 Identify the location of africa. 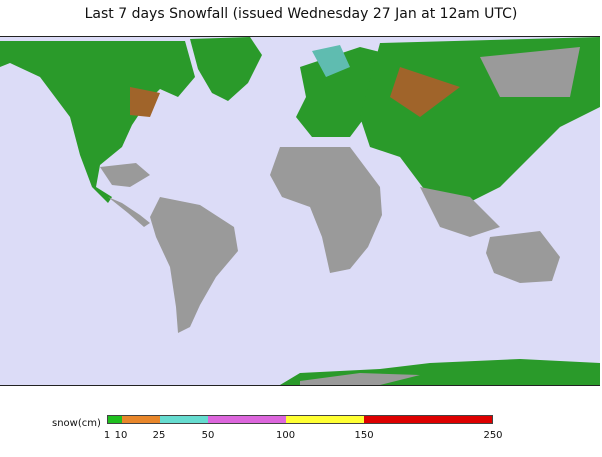
(326, 210).